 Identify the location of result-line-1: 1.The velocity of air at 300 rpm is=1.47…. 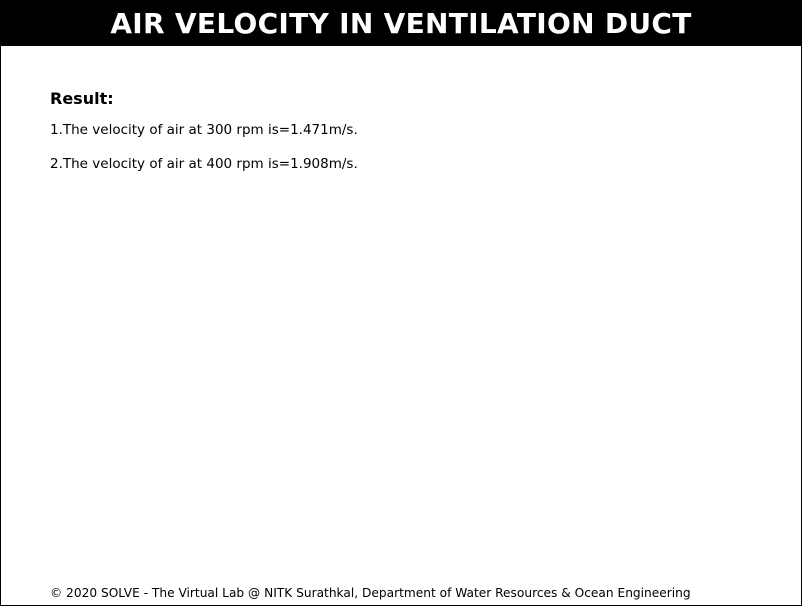
(204, 130).